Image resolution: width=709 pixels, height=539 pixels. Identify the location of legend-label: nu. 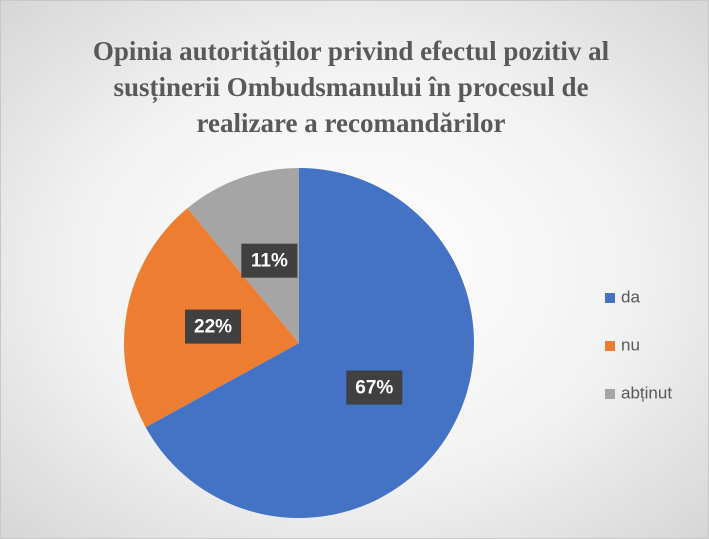
(630, 344).